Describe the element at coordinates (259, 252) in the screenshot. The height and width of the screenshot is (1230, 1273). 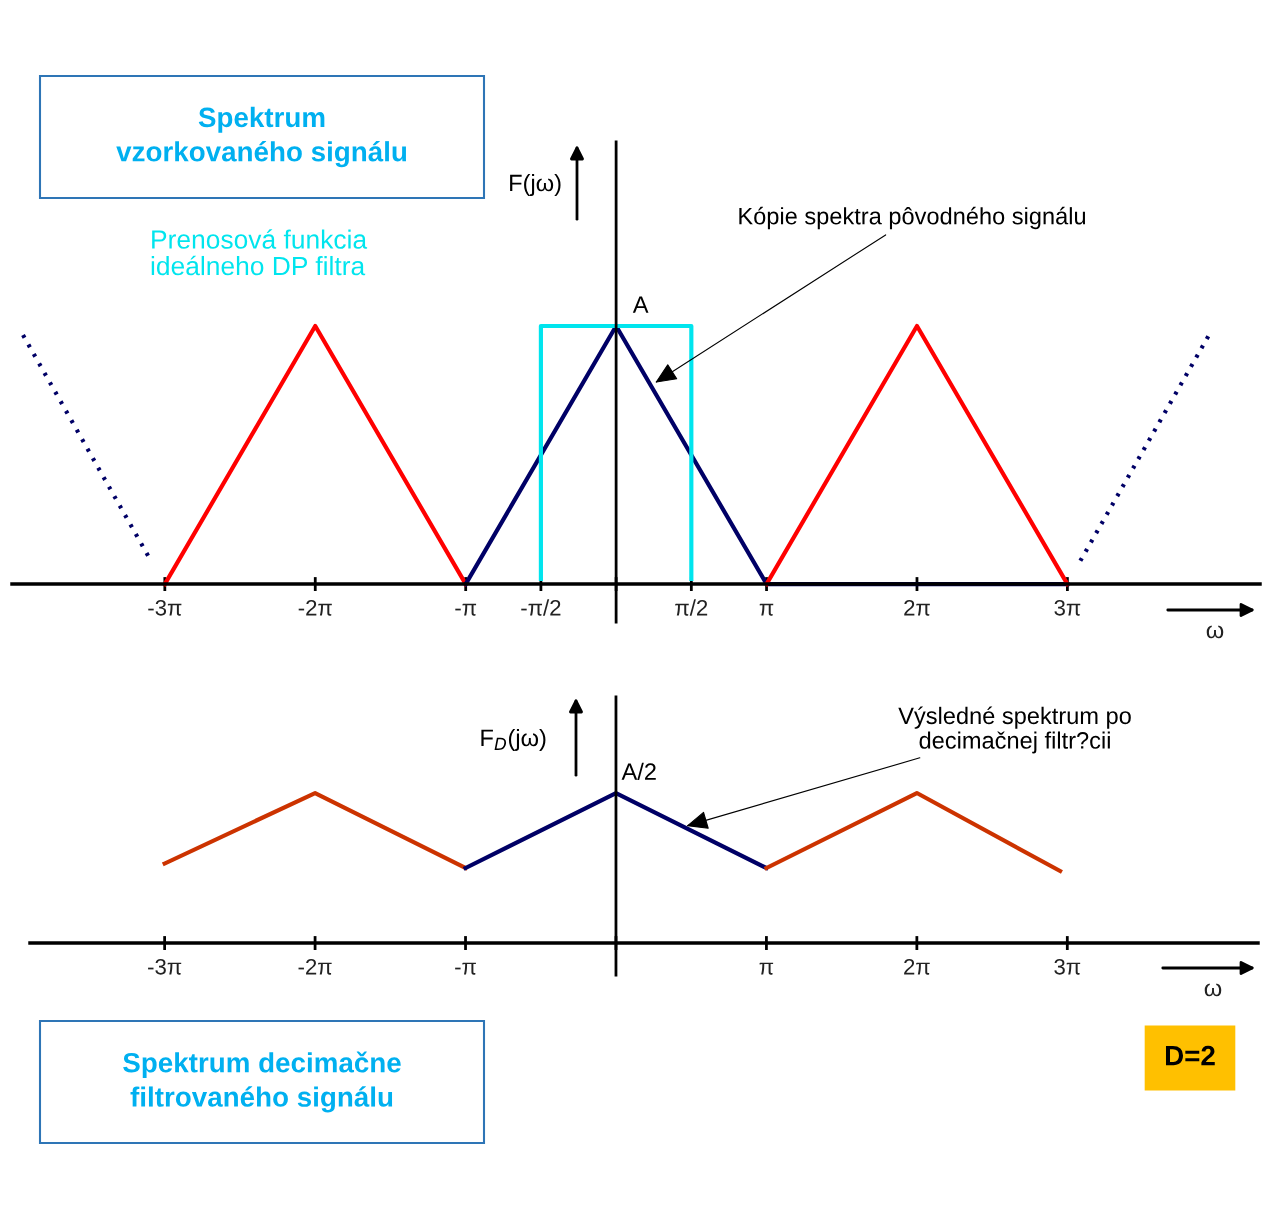
I see `text: Prenosová funkcia ideálneho DP filtra` at that location.